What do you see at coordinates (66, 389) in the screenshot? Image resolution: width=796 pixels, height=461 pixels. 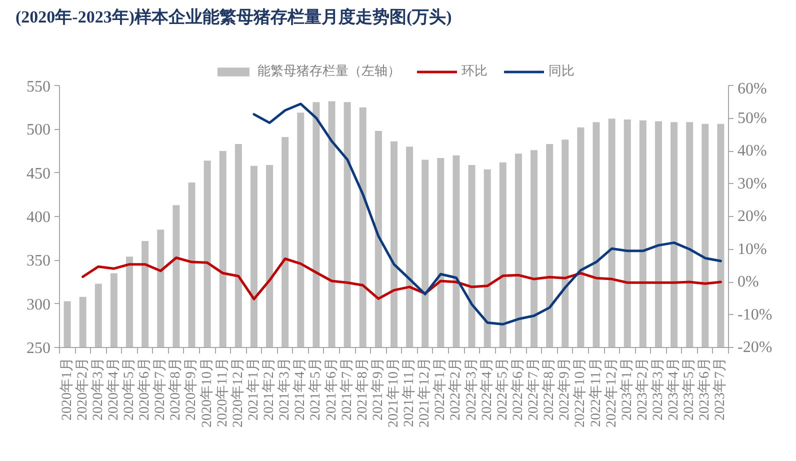 I see `x-tick-label: 2020年1月` at bounding box center [66, 389].